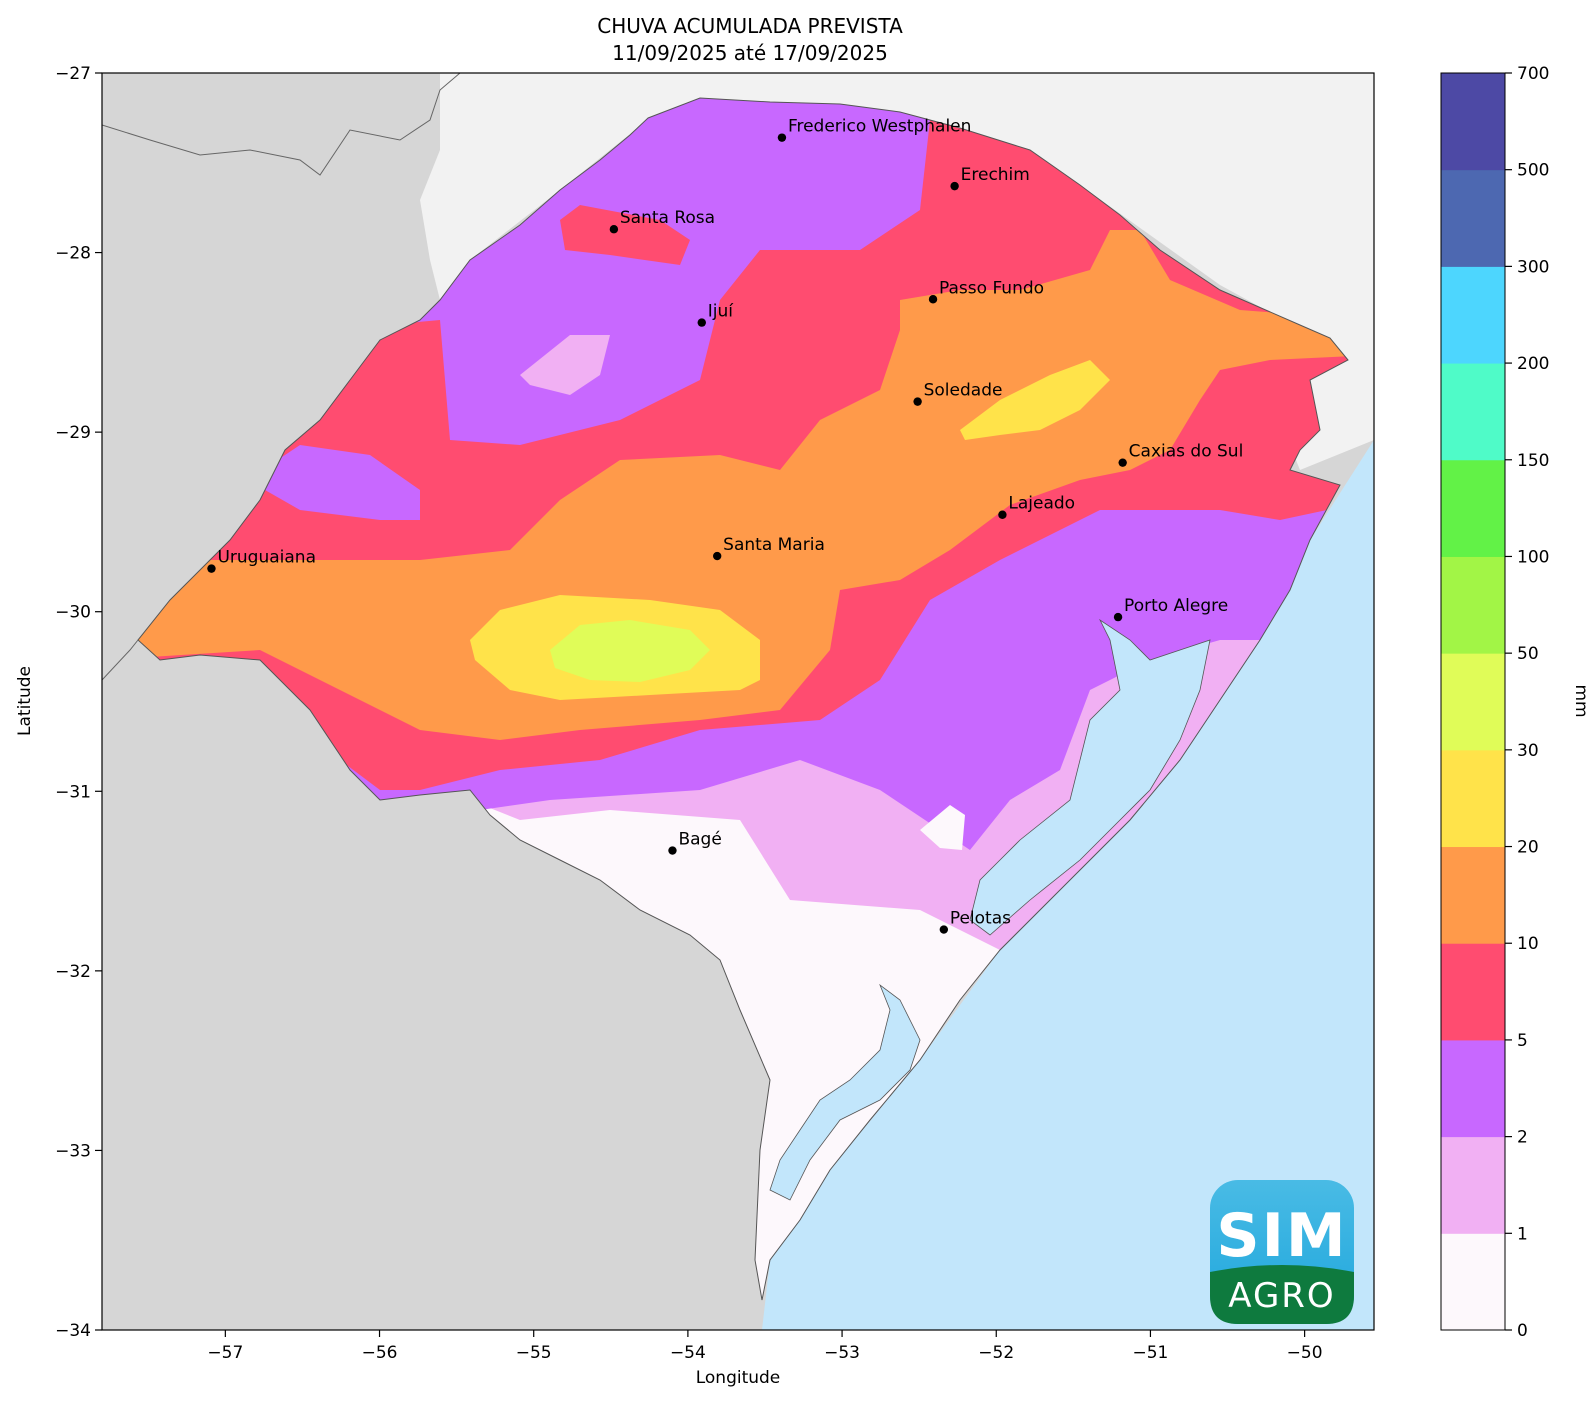  Describe the element at coordinates (765, 1346) in the screenshot. I see `x-axis-ticks: −57 −56 −55 −54 −53 −52 −51 −50` at that location.